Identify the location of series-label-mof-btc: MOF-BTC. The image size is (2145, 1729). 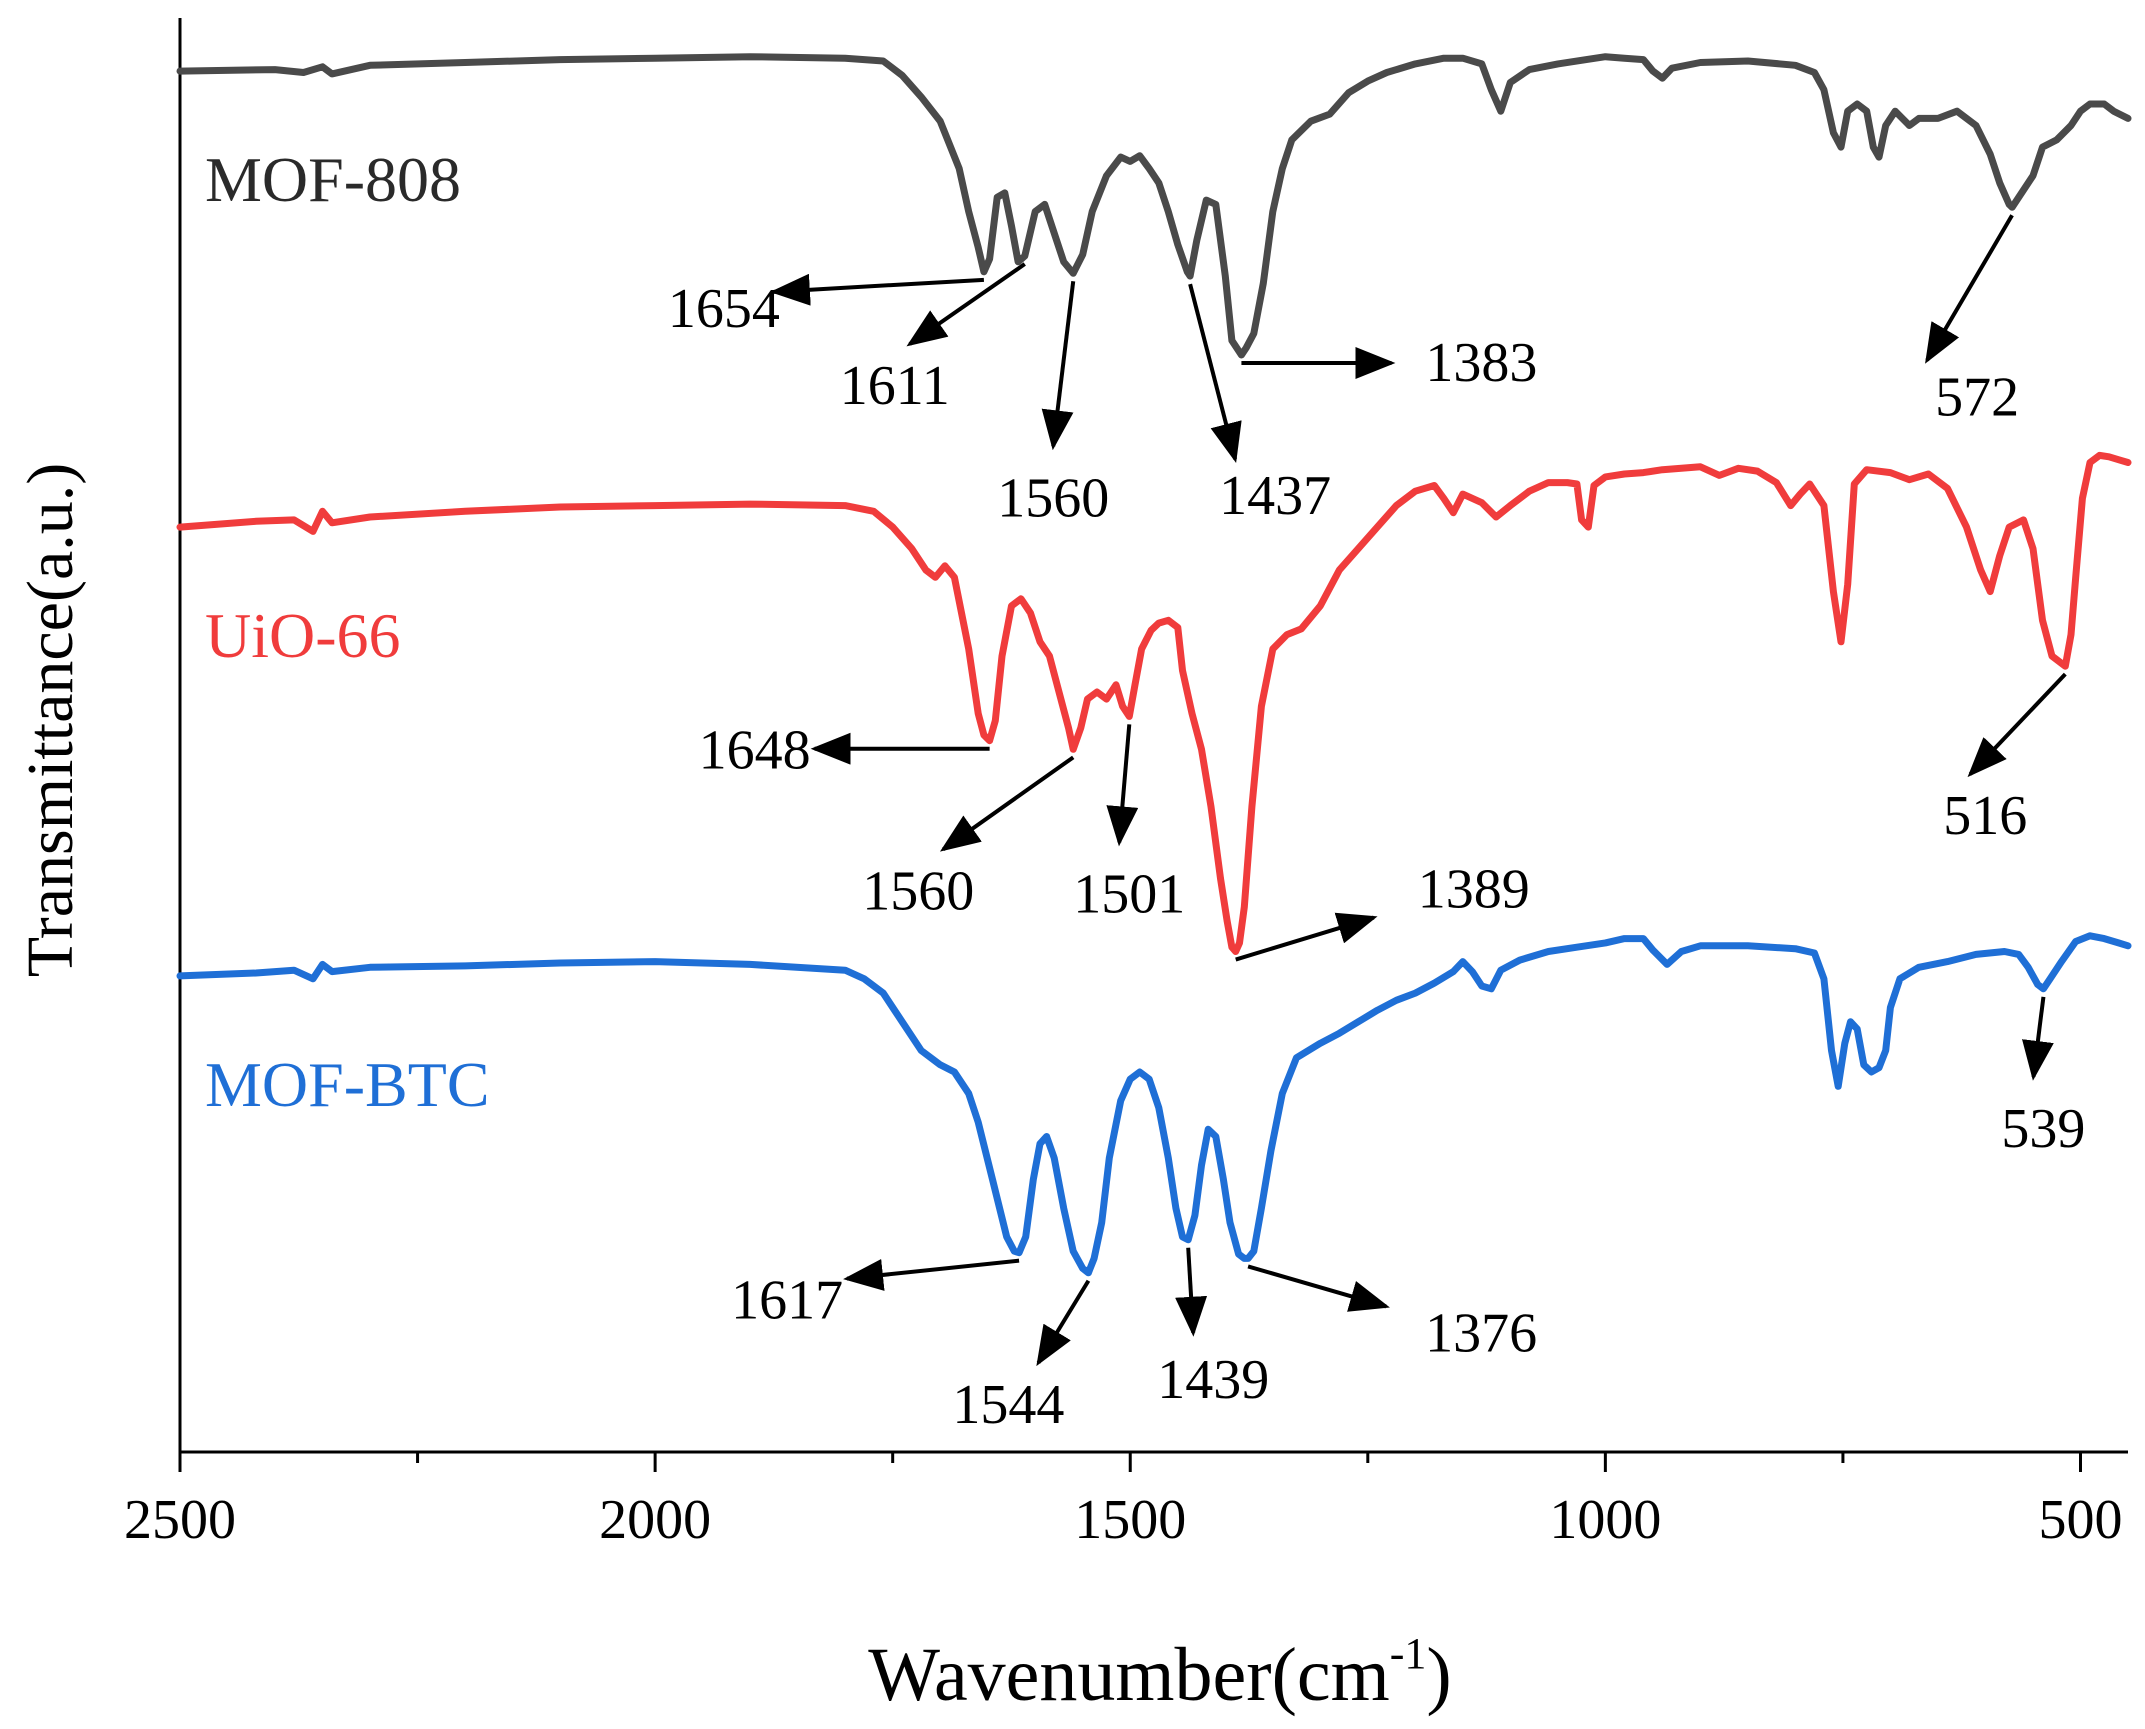
(347, 1084).